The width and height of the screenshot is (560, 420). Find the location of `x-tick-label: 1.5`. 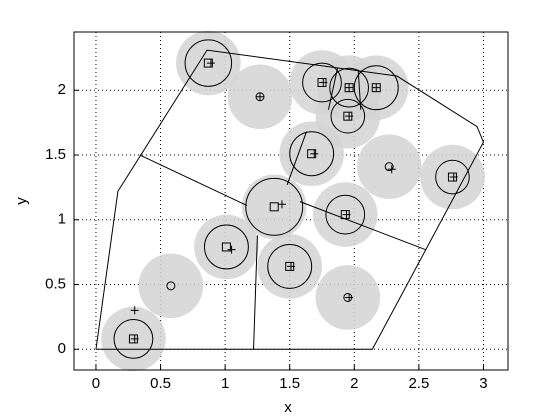

x-tick-label: 1.5 is located at coordinates (289, 383).